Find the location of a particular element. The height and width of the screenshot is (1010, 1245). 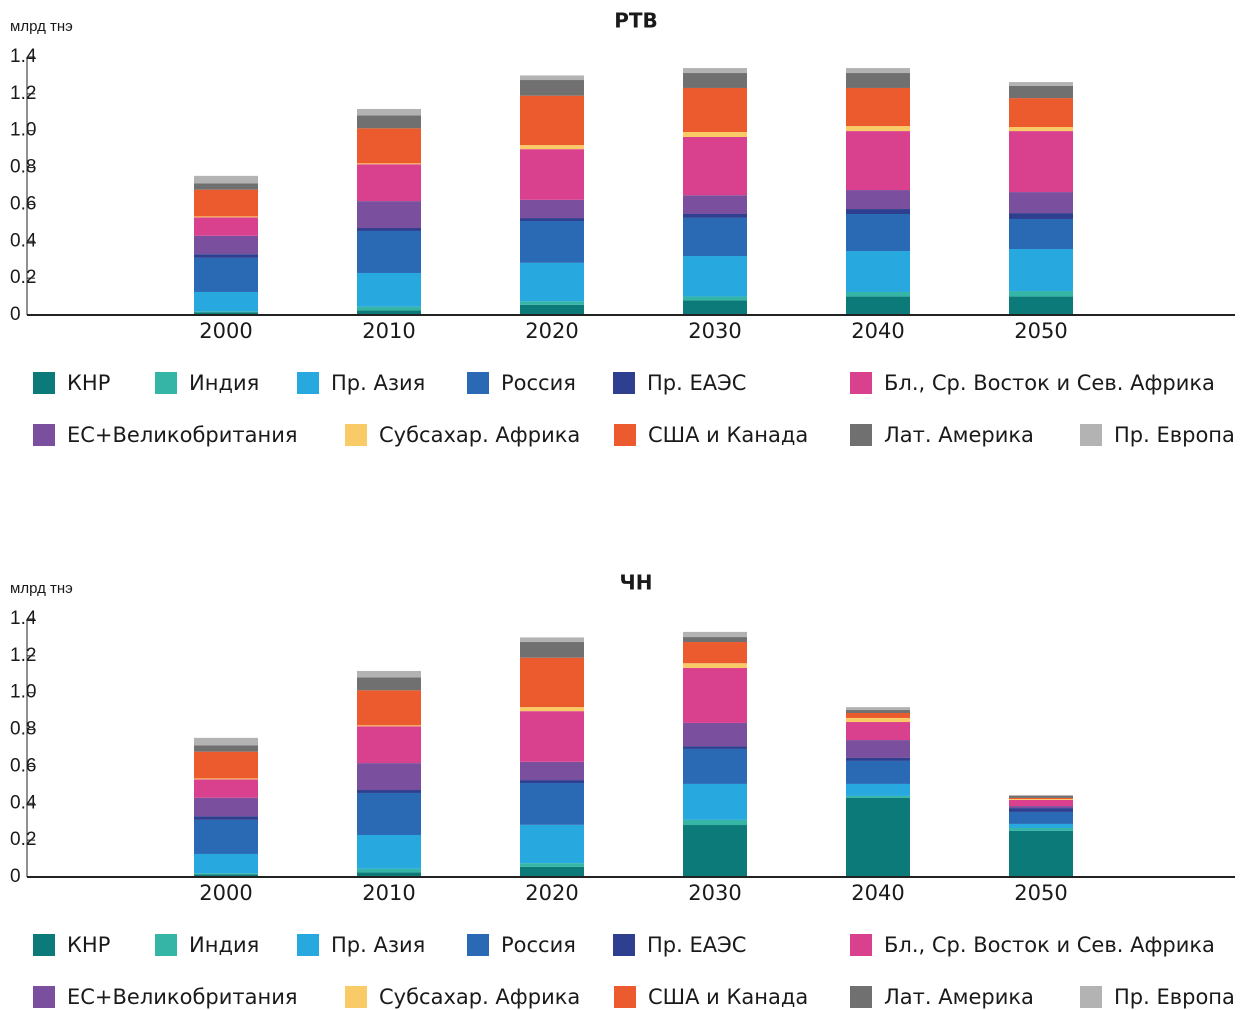

legend-label: Индия is located at coordinates (224, 383).